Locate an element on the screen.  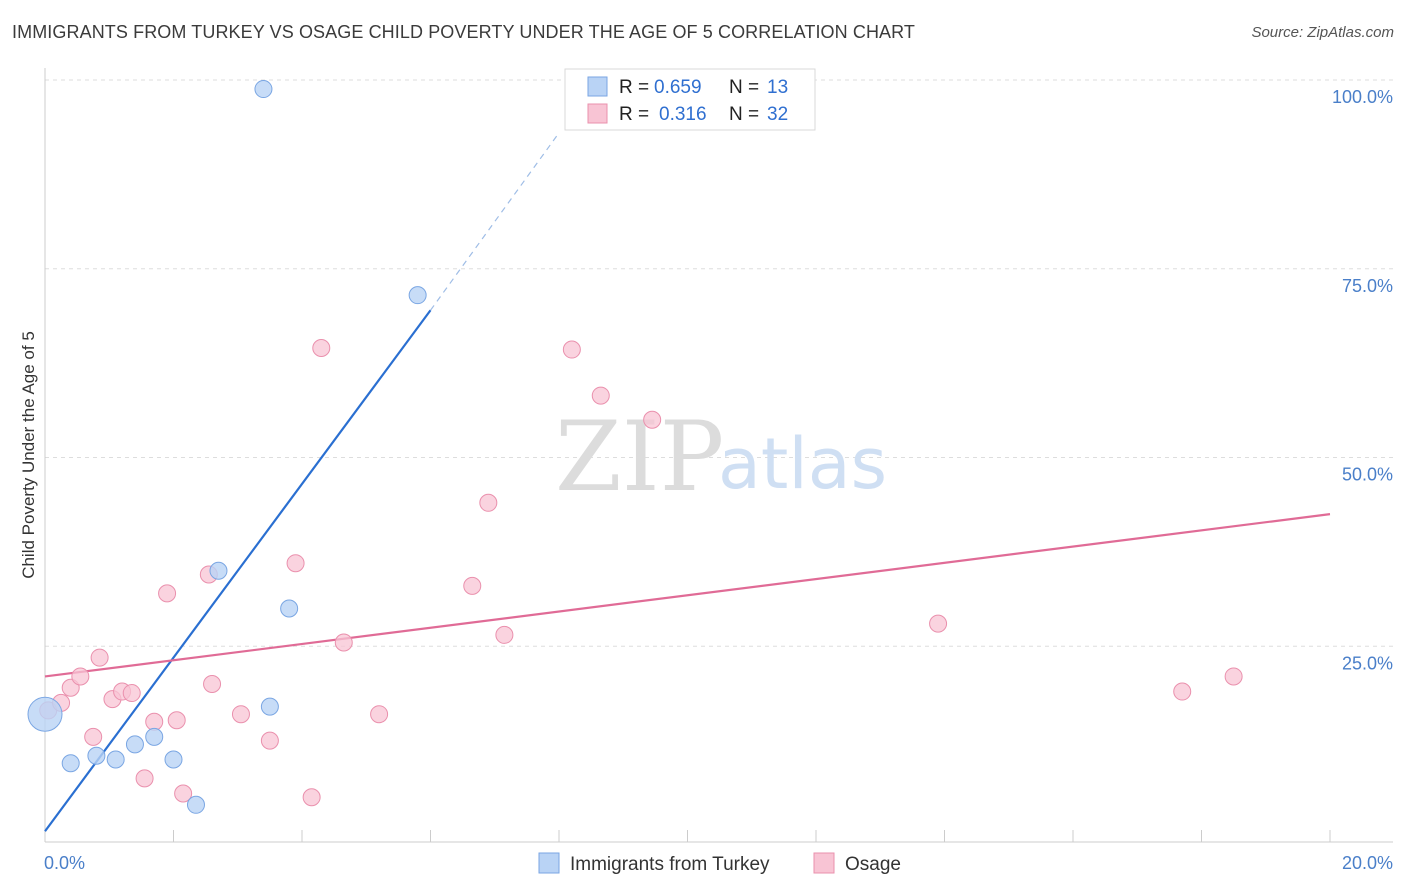
watermark-zip: ZIP is located at coordinates (639, 457).